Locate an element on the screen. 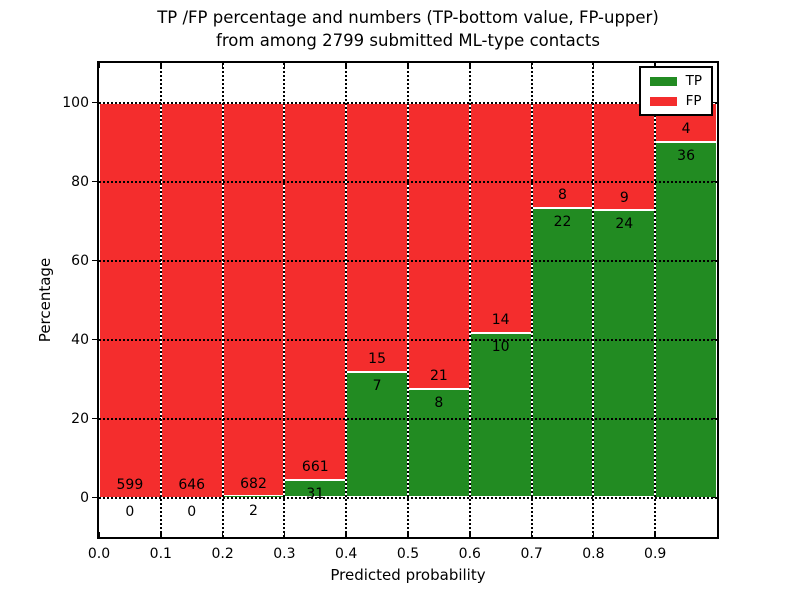  fp-count-label: 646 is located at coordinates (192, 484).